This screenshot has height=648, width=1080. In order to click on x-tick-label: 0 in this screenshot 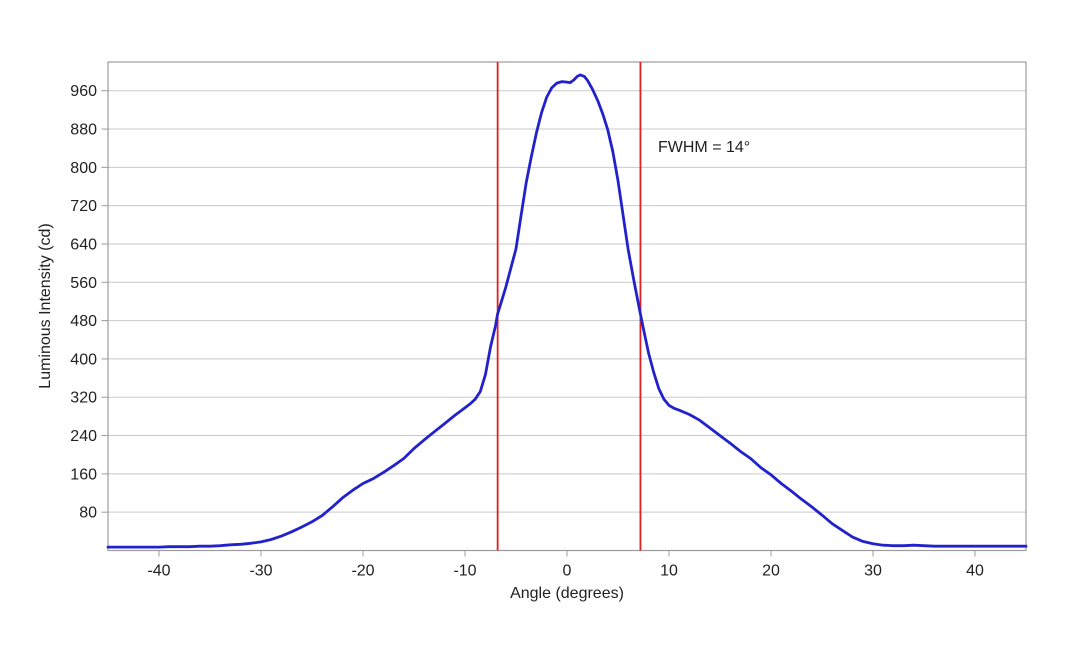, I will do `click(567, 571)`.